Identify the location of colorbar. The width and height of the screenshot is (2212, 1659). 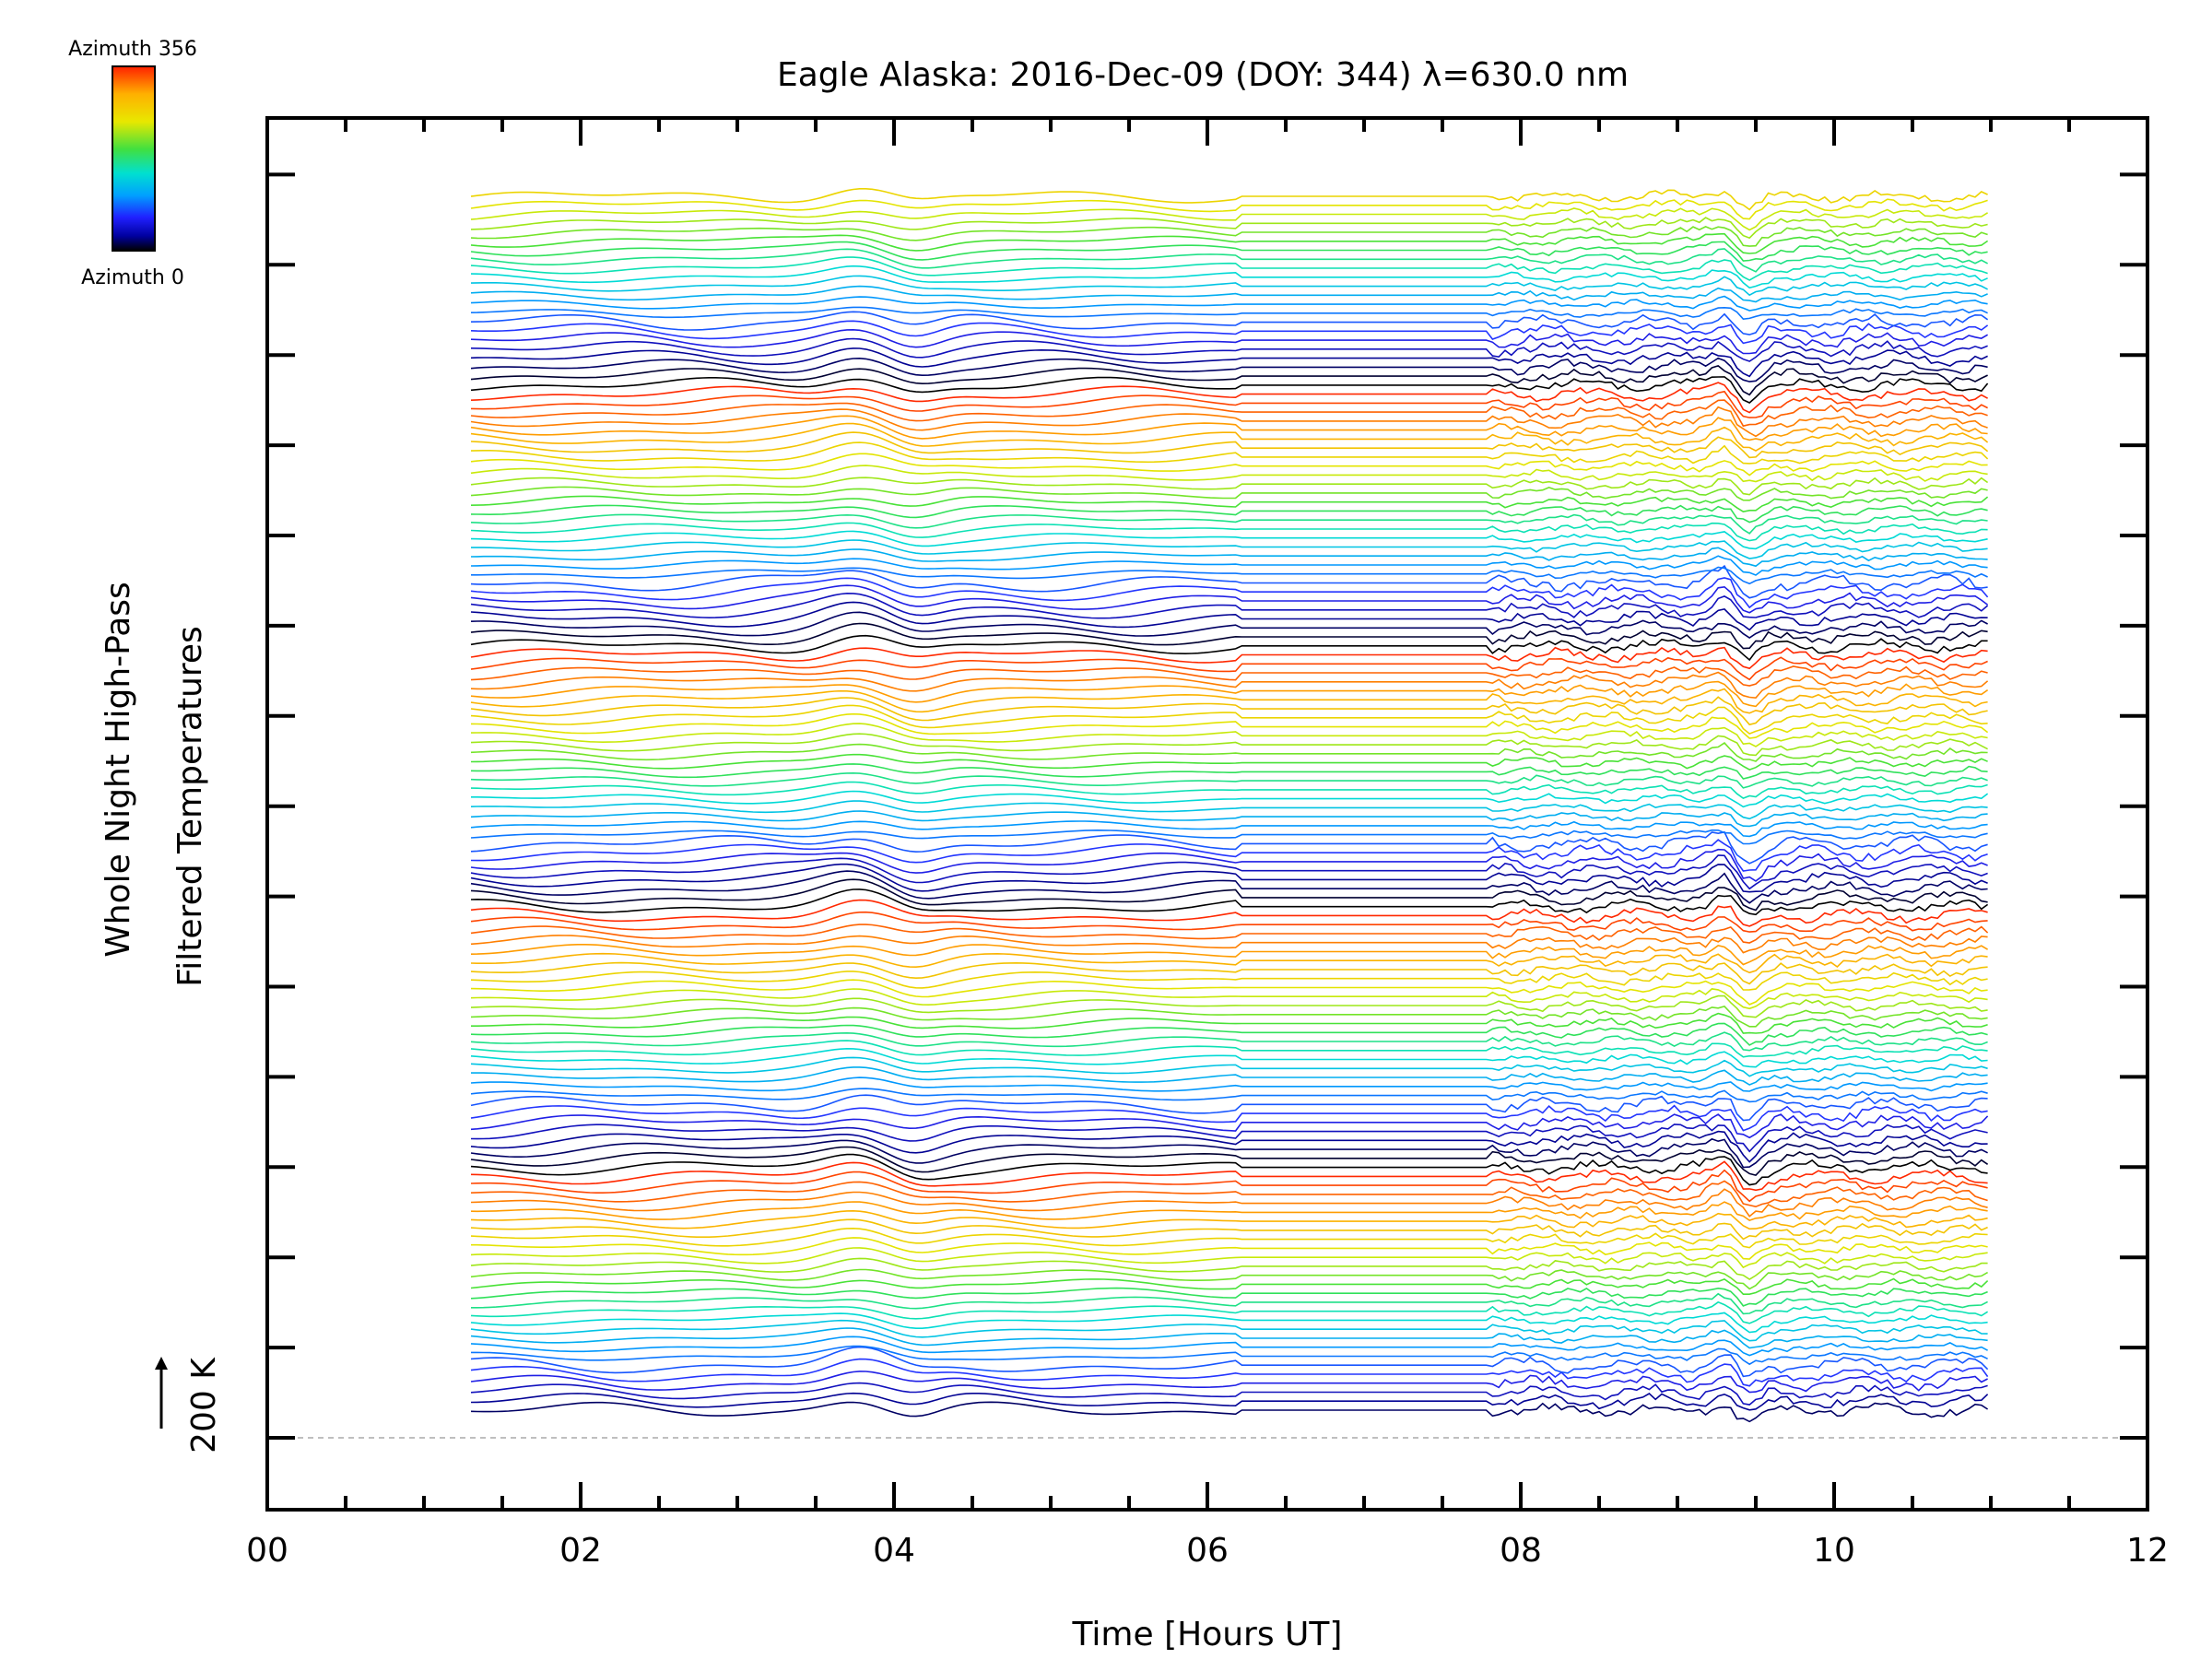
(134, 158).